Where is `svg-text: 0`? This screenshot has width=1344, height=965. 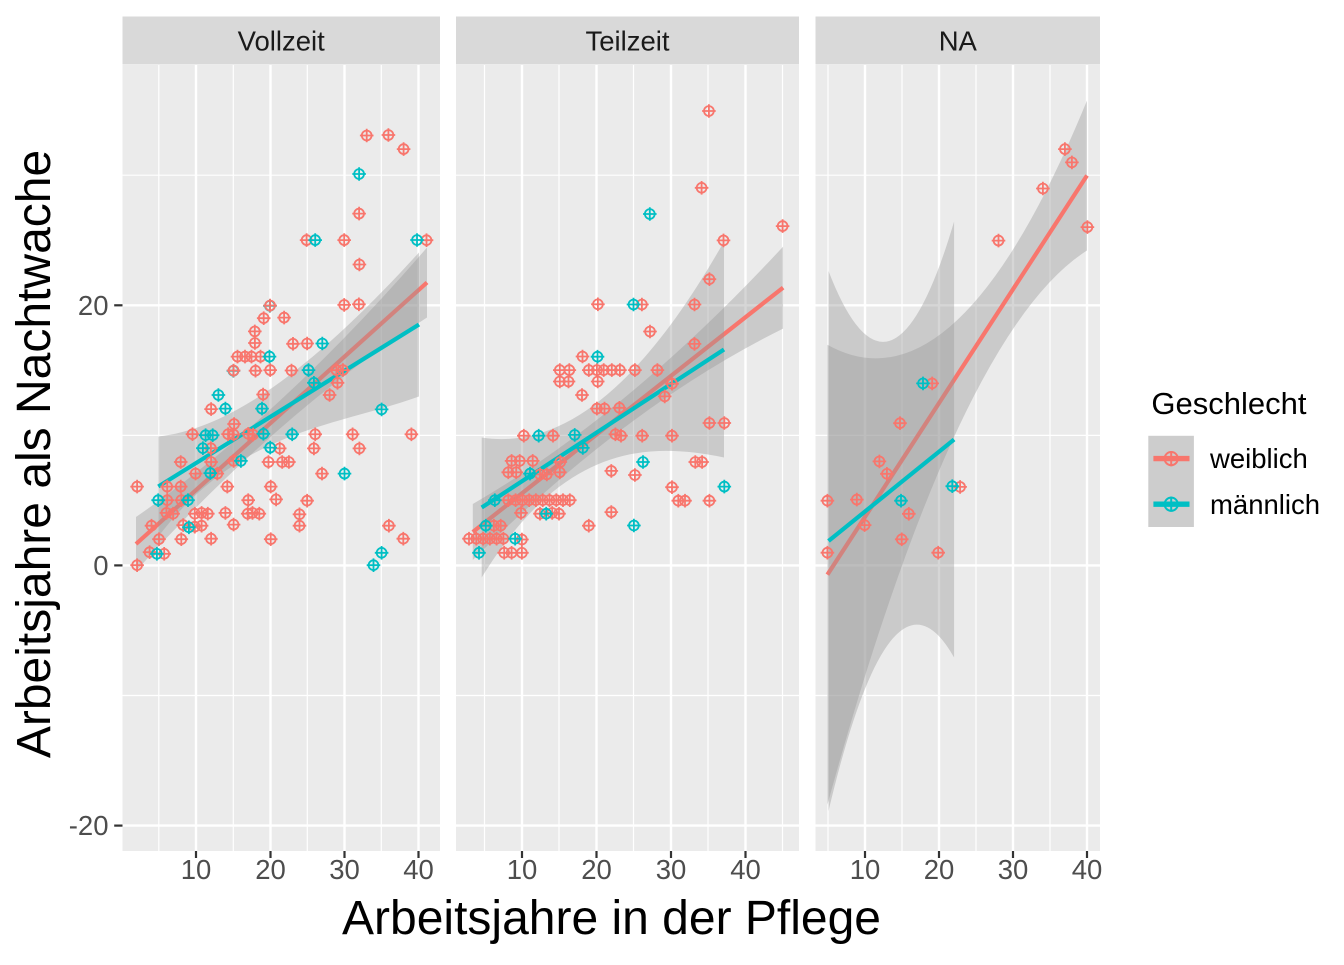 svg-text: 0 is located at coordinates (100, 565).